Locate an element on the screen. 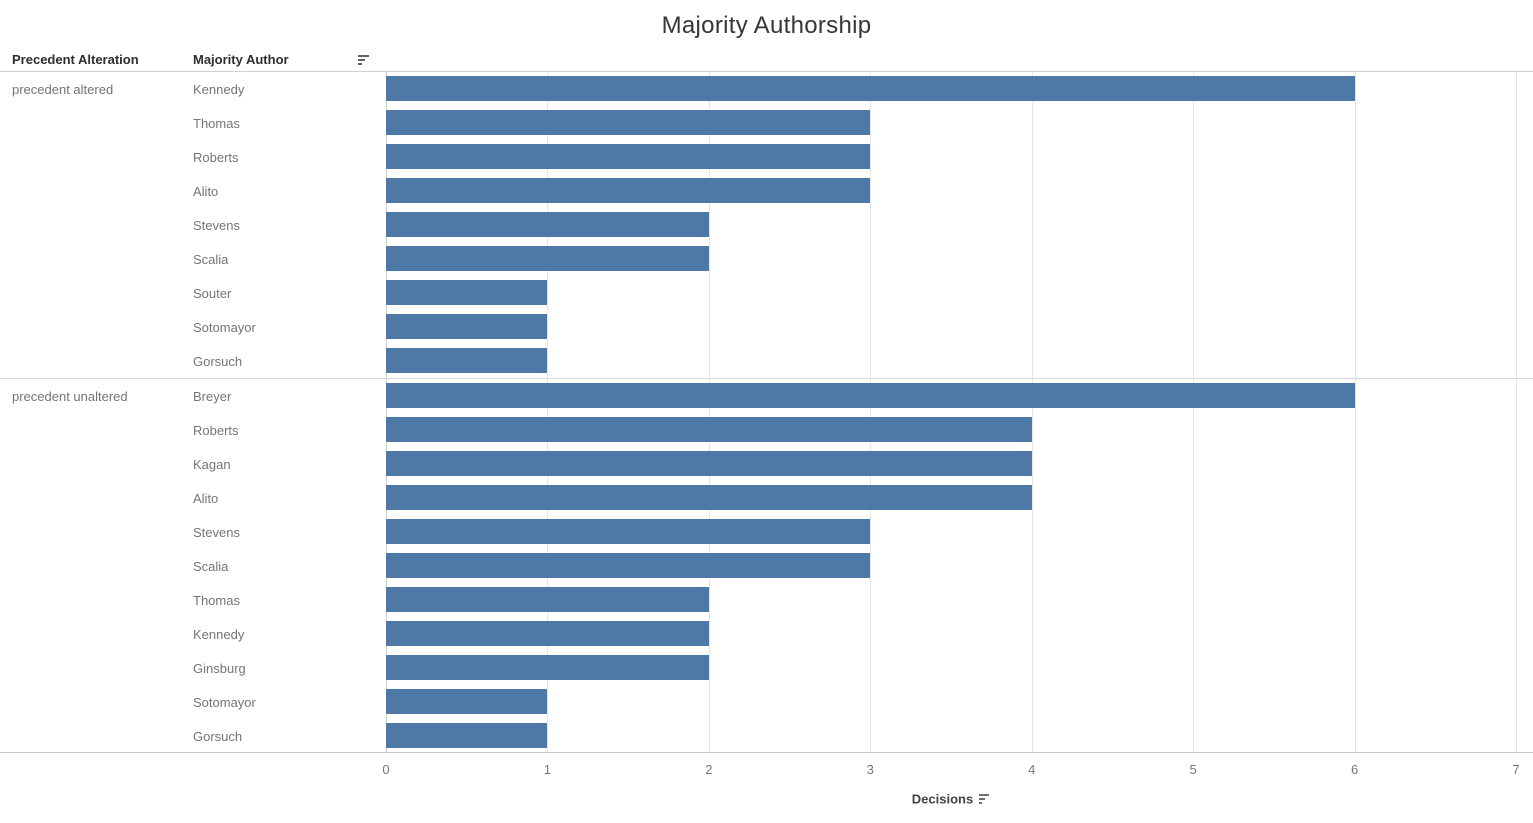 This screenshot has height=823, width=1533. table-row: precedent unaltered Breyer is located at coordinates (766, 396).